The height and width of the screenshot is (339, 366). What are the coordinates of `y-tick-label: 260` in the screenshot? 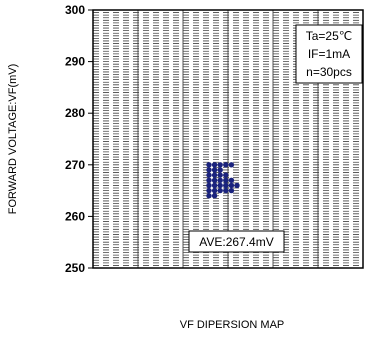 It's located at (75, 216).